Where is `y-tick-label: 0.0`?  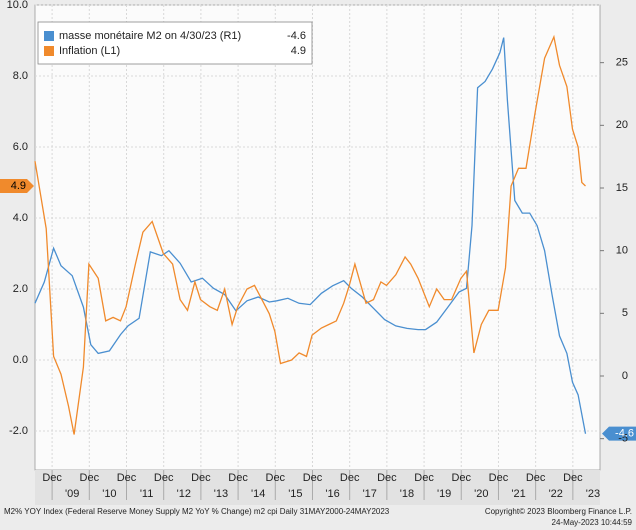
y-tick-label: 0.0 is located at coordinates (20, 360).